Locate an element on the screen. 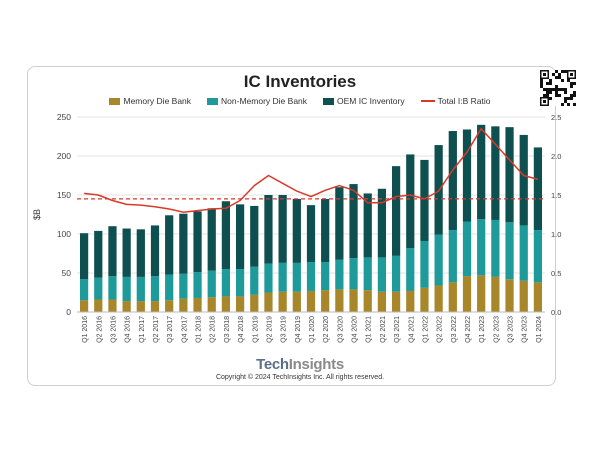 Image resolution: width=600 pixels, height=450 pixels. y-tick-label: 0 is located at coordinates (68, 312).